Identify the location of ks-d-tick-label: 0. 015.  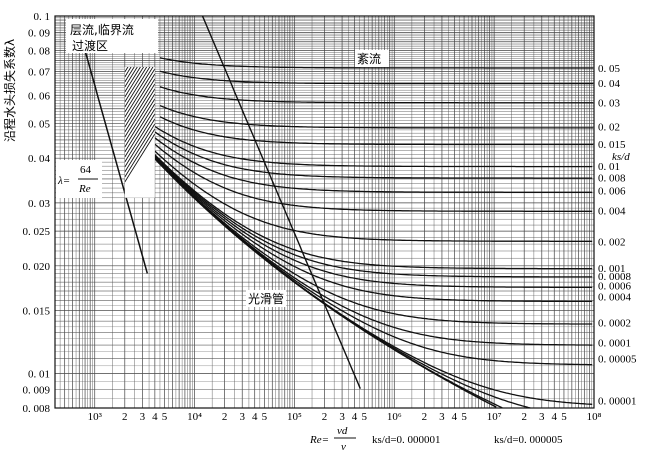
(612, 145).